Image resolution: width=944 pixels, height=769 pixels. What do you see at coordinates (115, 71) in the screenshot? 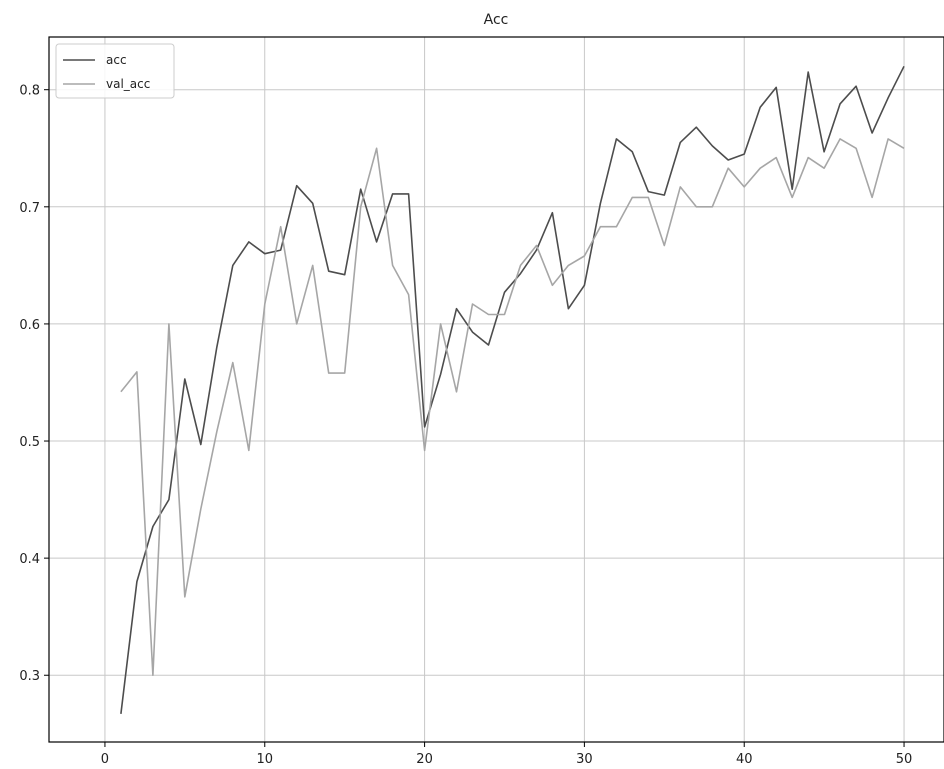
I see `legend: acc val_acc` at bounding box center [115, 71].